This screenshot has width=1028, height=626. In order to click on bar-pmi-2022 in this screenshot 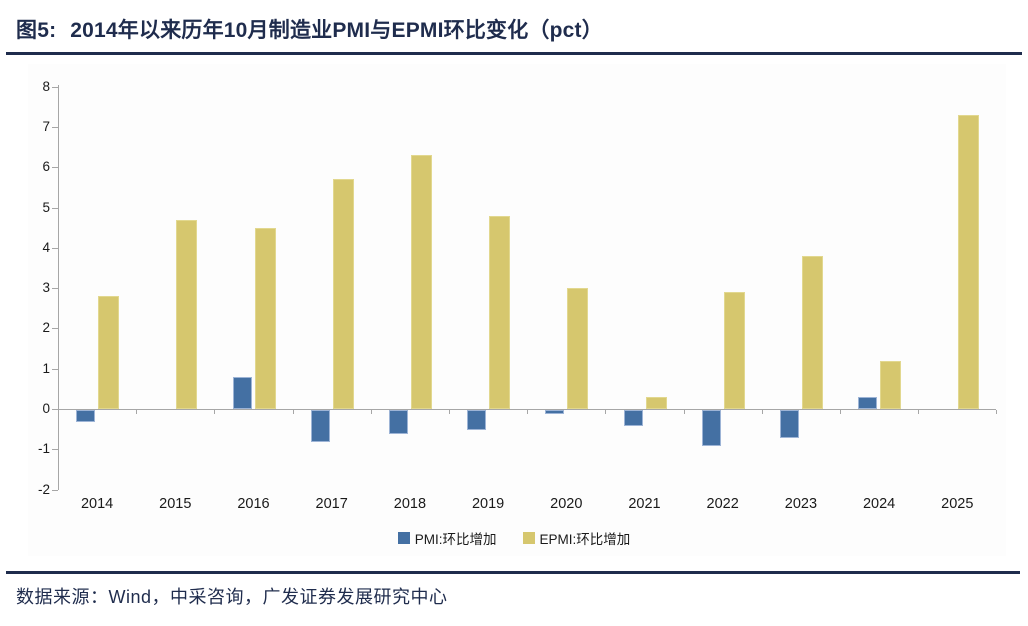, I will do `click(711, 428)`.